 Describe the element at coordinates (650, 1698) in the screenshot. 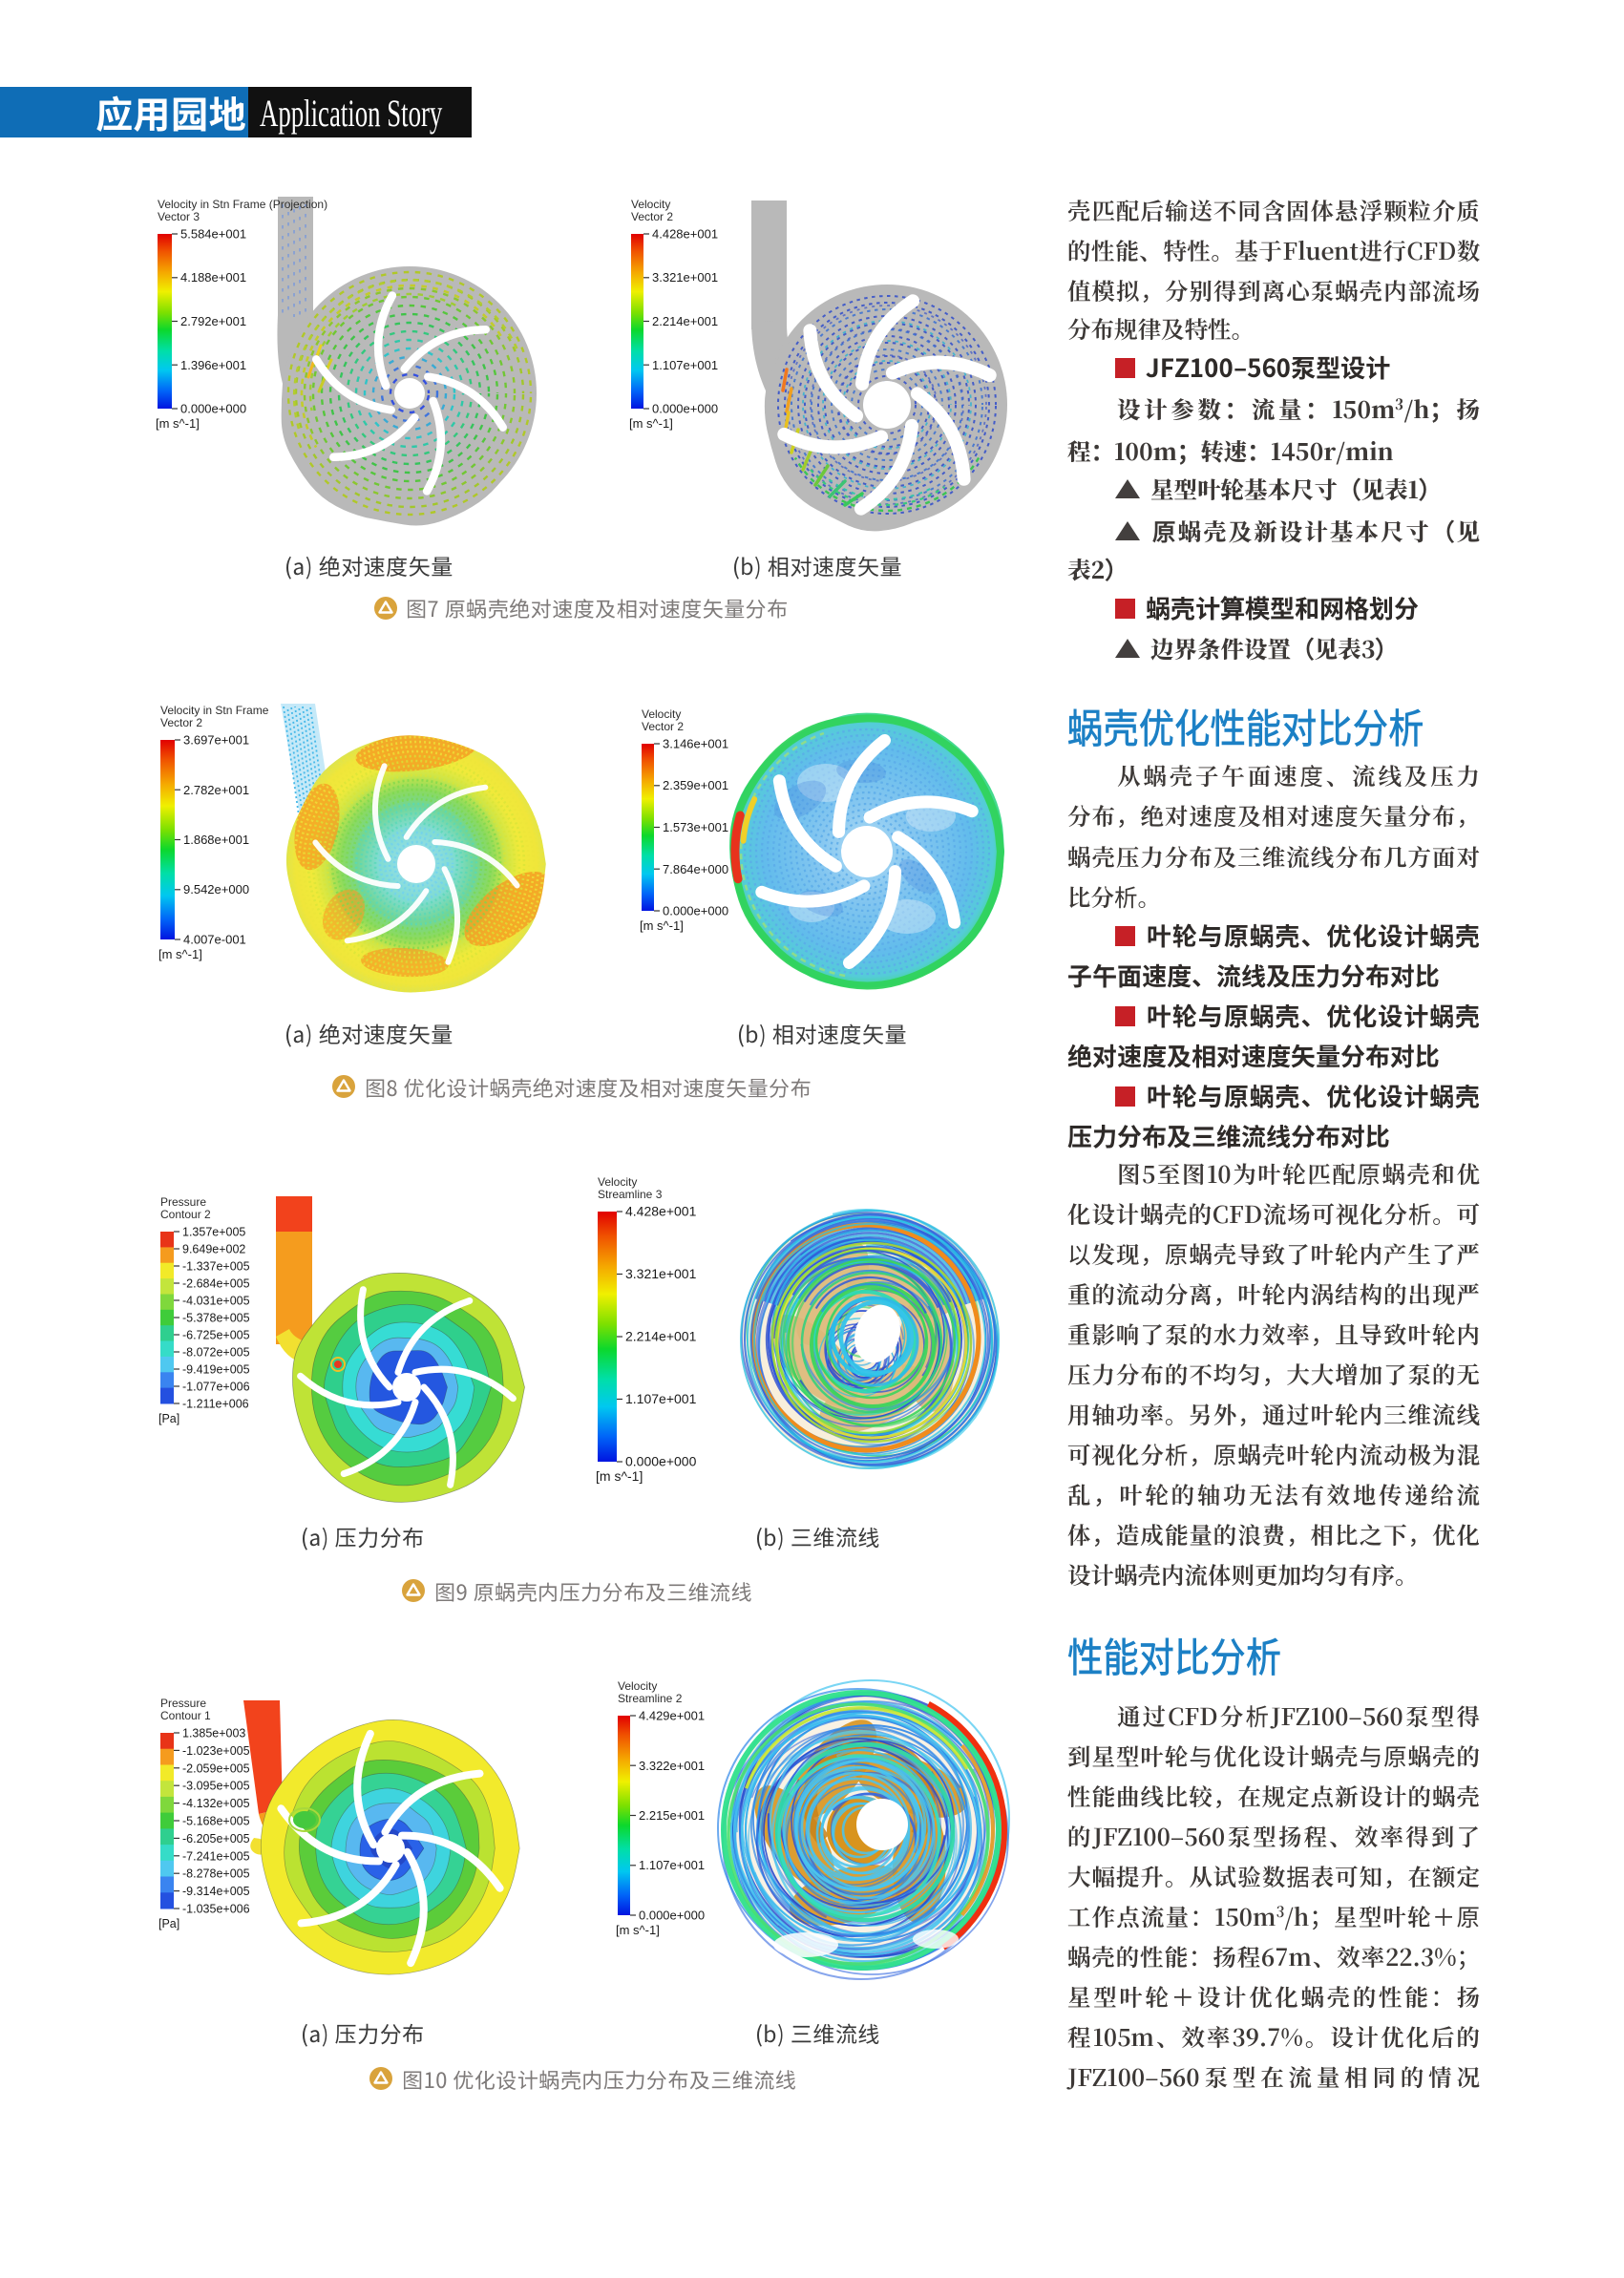

I see `svg-text: Streamline 2` at that location.